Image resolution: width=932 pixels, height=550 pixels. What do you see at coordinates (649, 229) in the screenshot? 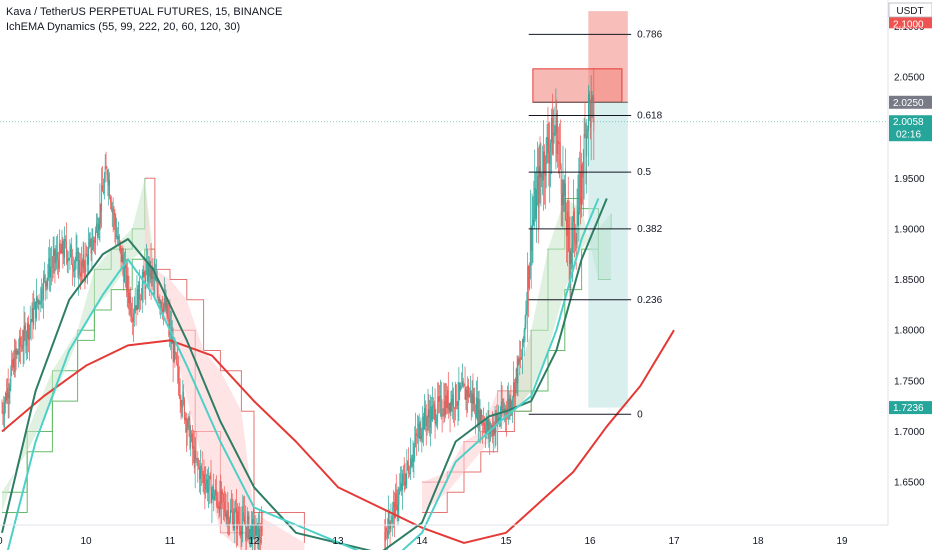
I see `fib-level-label: 0.382` at bounding box center [649, 229].